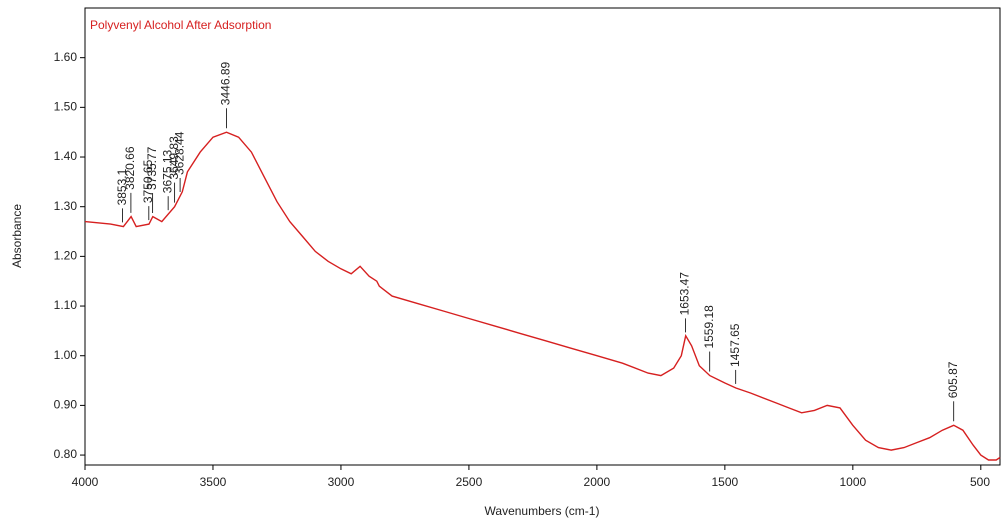 The height and width of the screenshot is (524, 1003). What do you see at coordinates (66, 305) in the screenshot?
I see `y-tick-label: 1.10` at bounding box center [66, 305].